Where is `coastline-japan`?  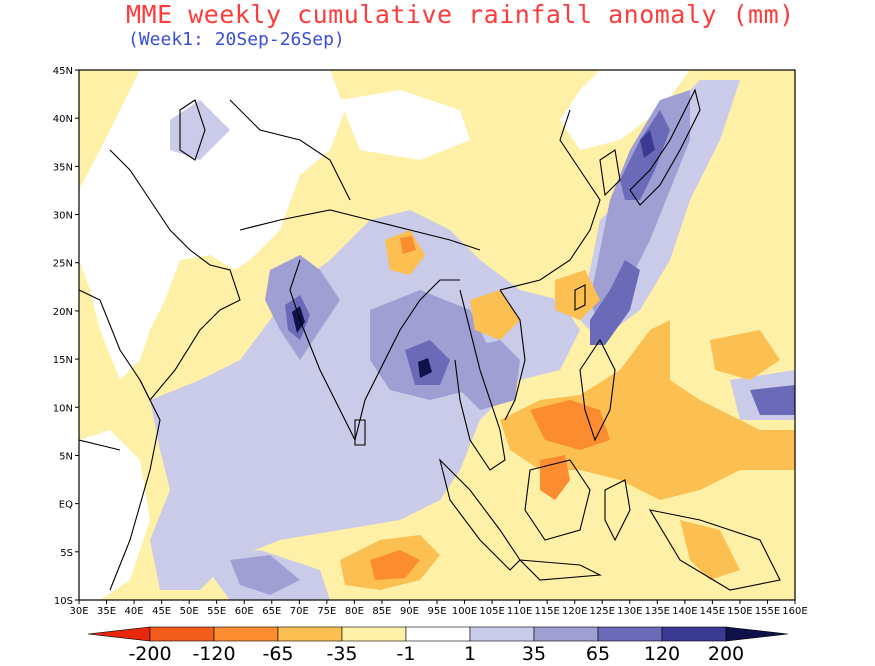 coastline-japan is located at coordinates (665, 147).